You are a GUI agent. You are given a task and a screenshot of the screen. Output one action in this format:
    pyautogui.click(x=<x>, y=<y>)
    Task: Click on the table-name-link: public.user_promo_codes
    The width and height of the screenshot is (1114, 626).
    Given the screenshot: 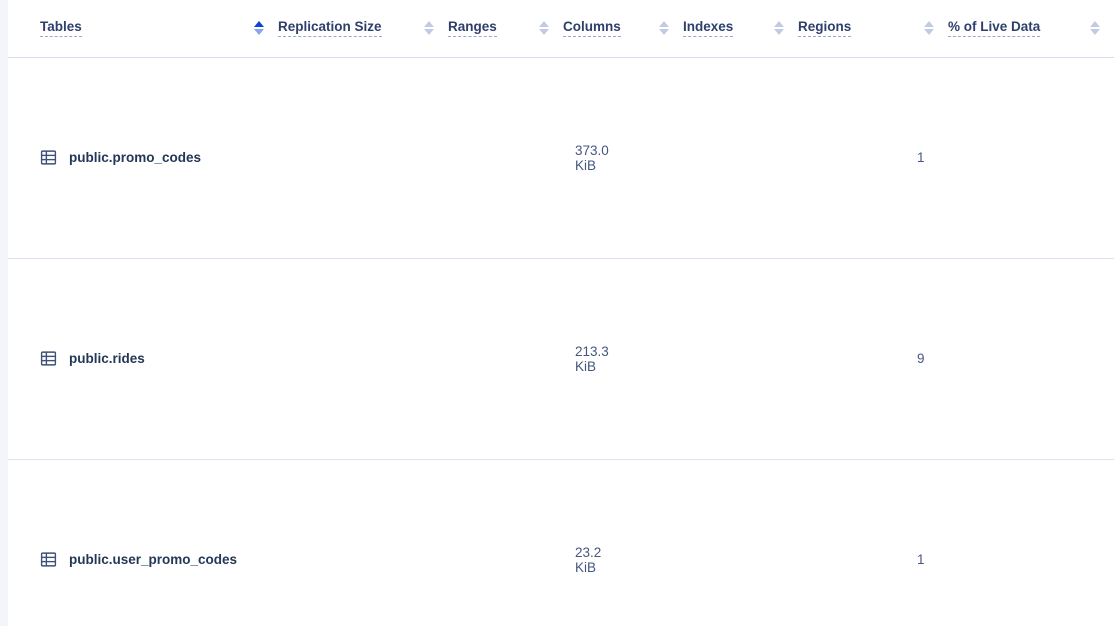 What is the action you would take?
    pyautogui.click(x=153, y=560)
    